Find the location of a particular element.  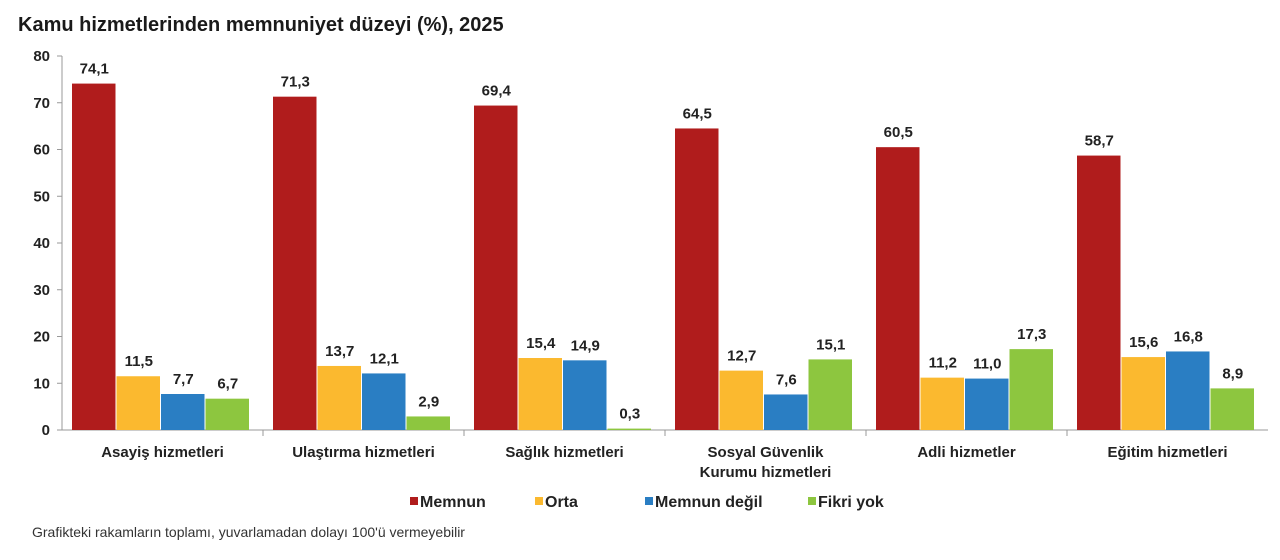

y-tick-label: 40 is located at coordinates (41, 243).